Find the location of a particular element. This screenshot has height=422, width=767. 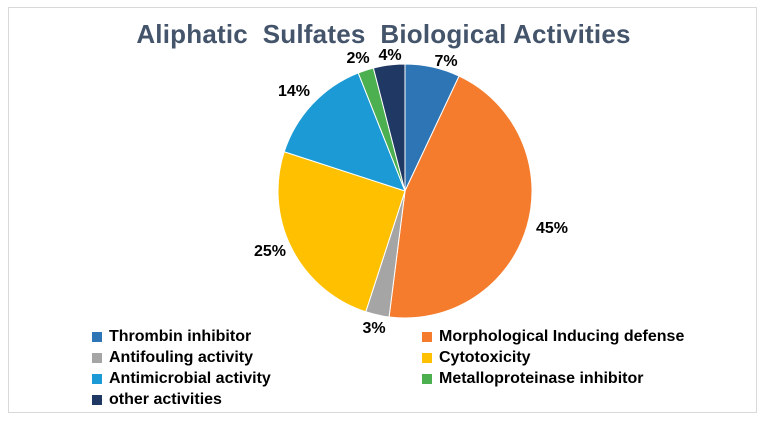

legend-item: Morphological Inducing defense is located at coordinates (553, 337).